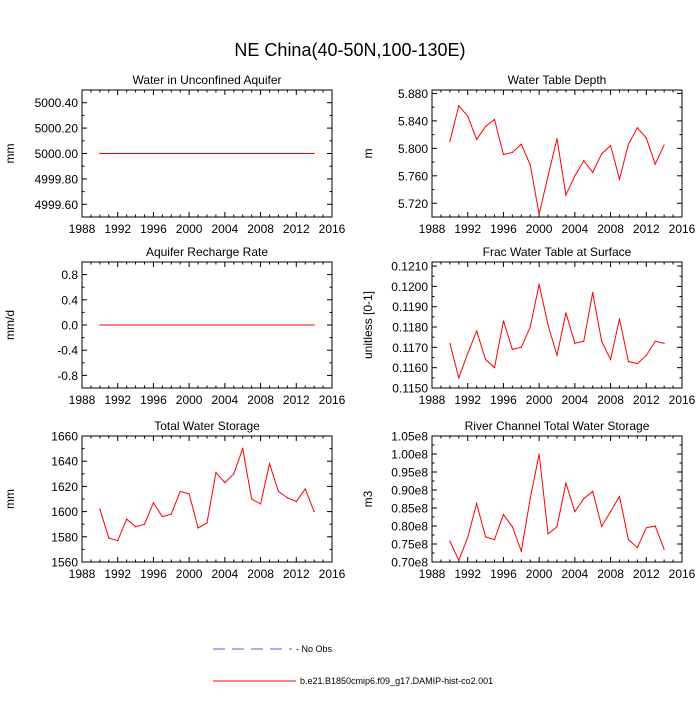 Image resolution: width=700 pixels, height=705 pixels. Describe the element at coordinates (368, 498) in the screenshot. I see `y-axis-label: m3` at that location.